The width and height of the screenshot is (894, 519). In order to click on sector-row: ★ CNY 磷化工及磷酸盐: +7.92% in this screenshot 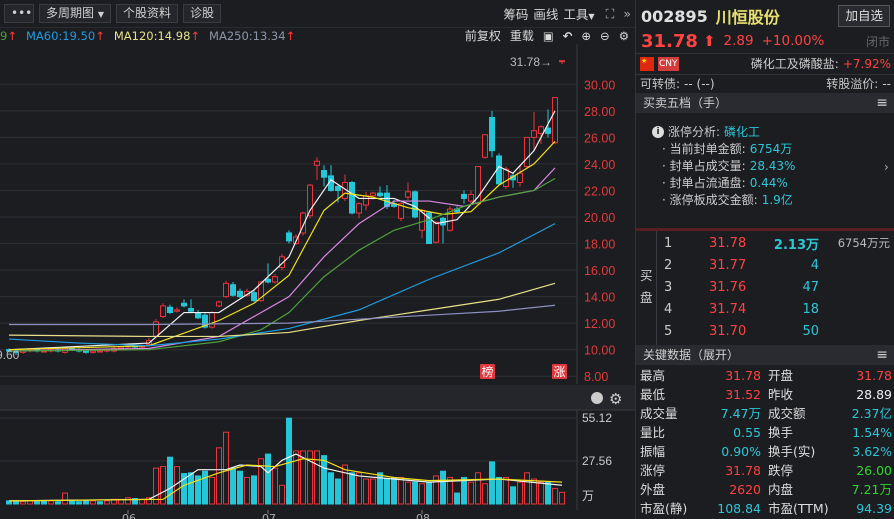, I will do `click(765, 63)`.